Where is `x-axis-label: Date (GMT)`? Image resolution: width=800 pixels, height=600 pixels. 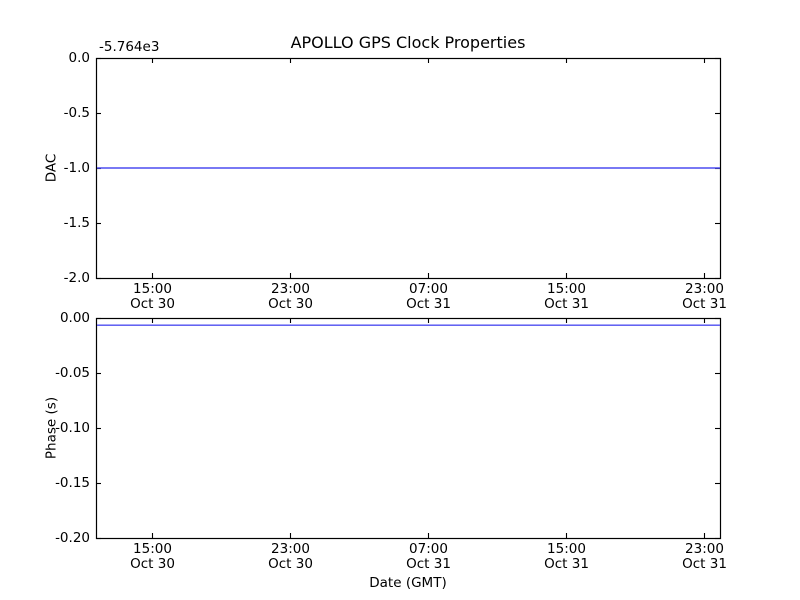 x-axis-label: Date (GMT) is located at coordinates (408, 583).